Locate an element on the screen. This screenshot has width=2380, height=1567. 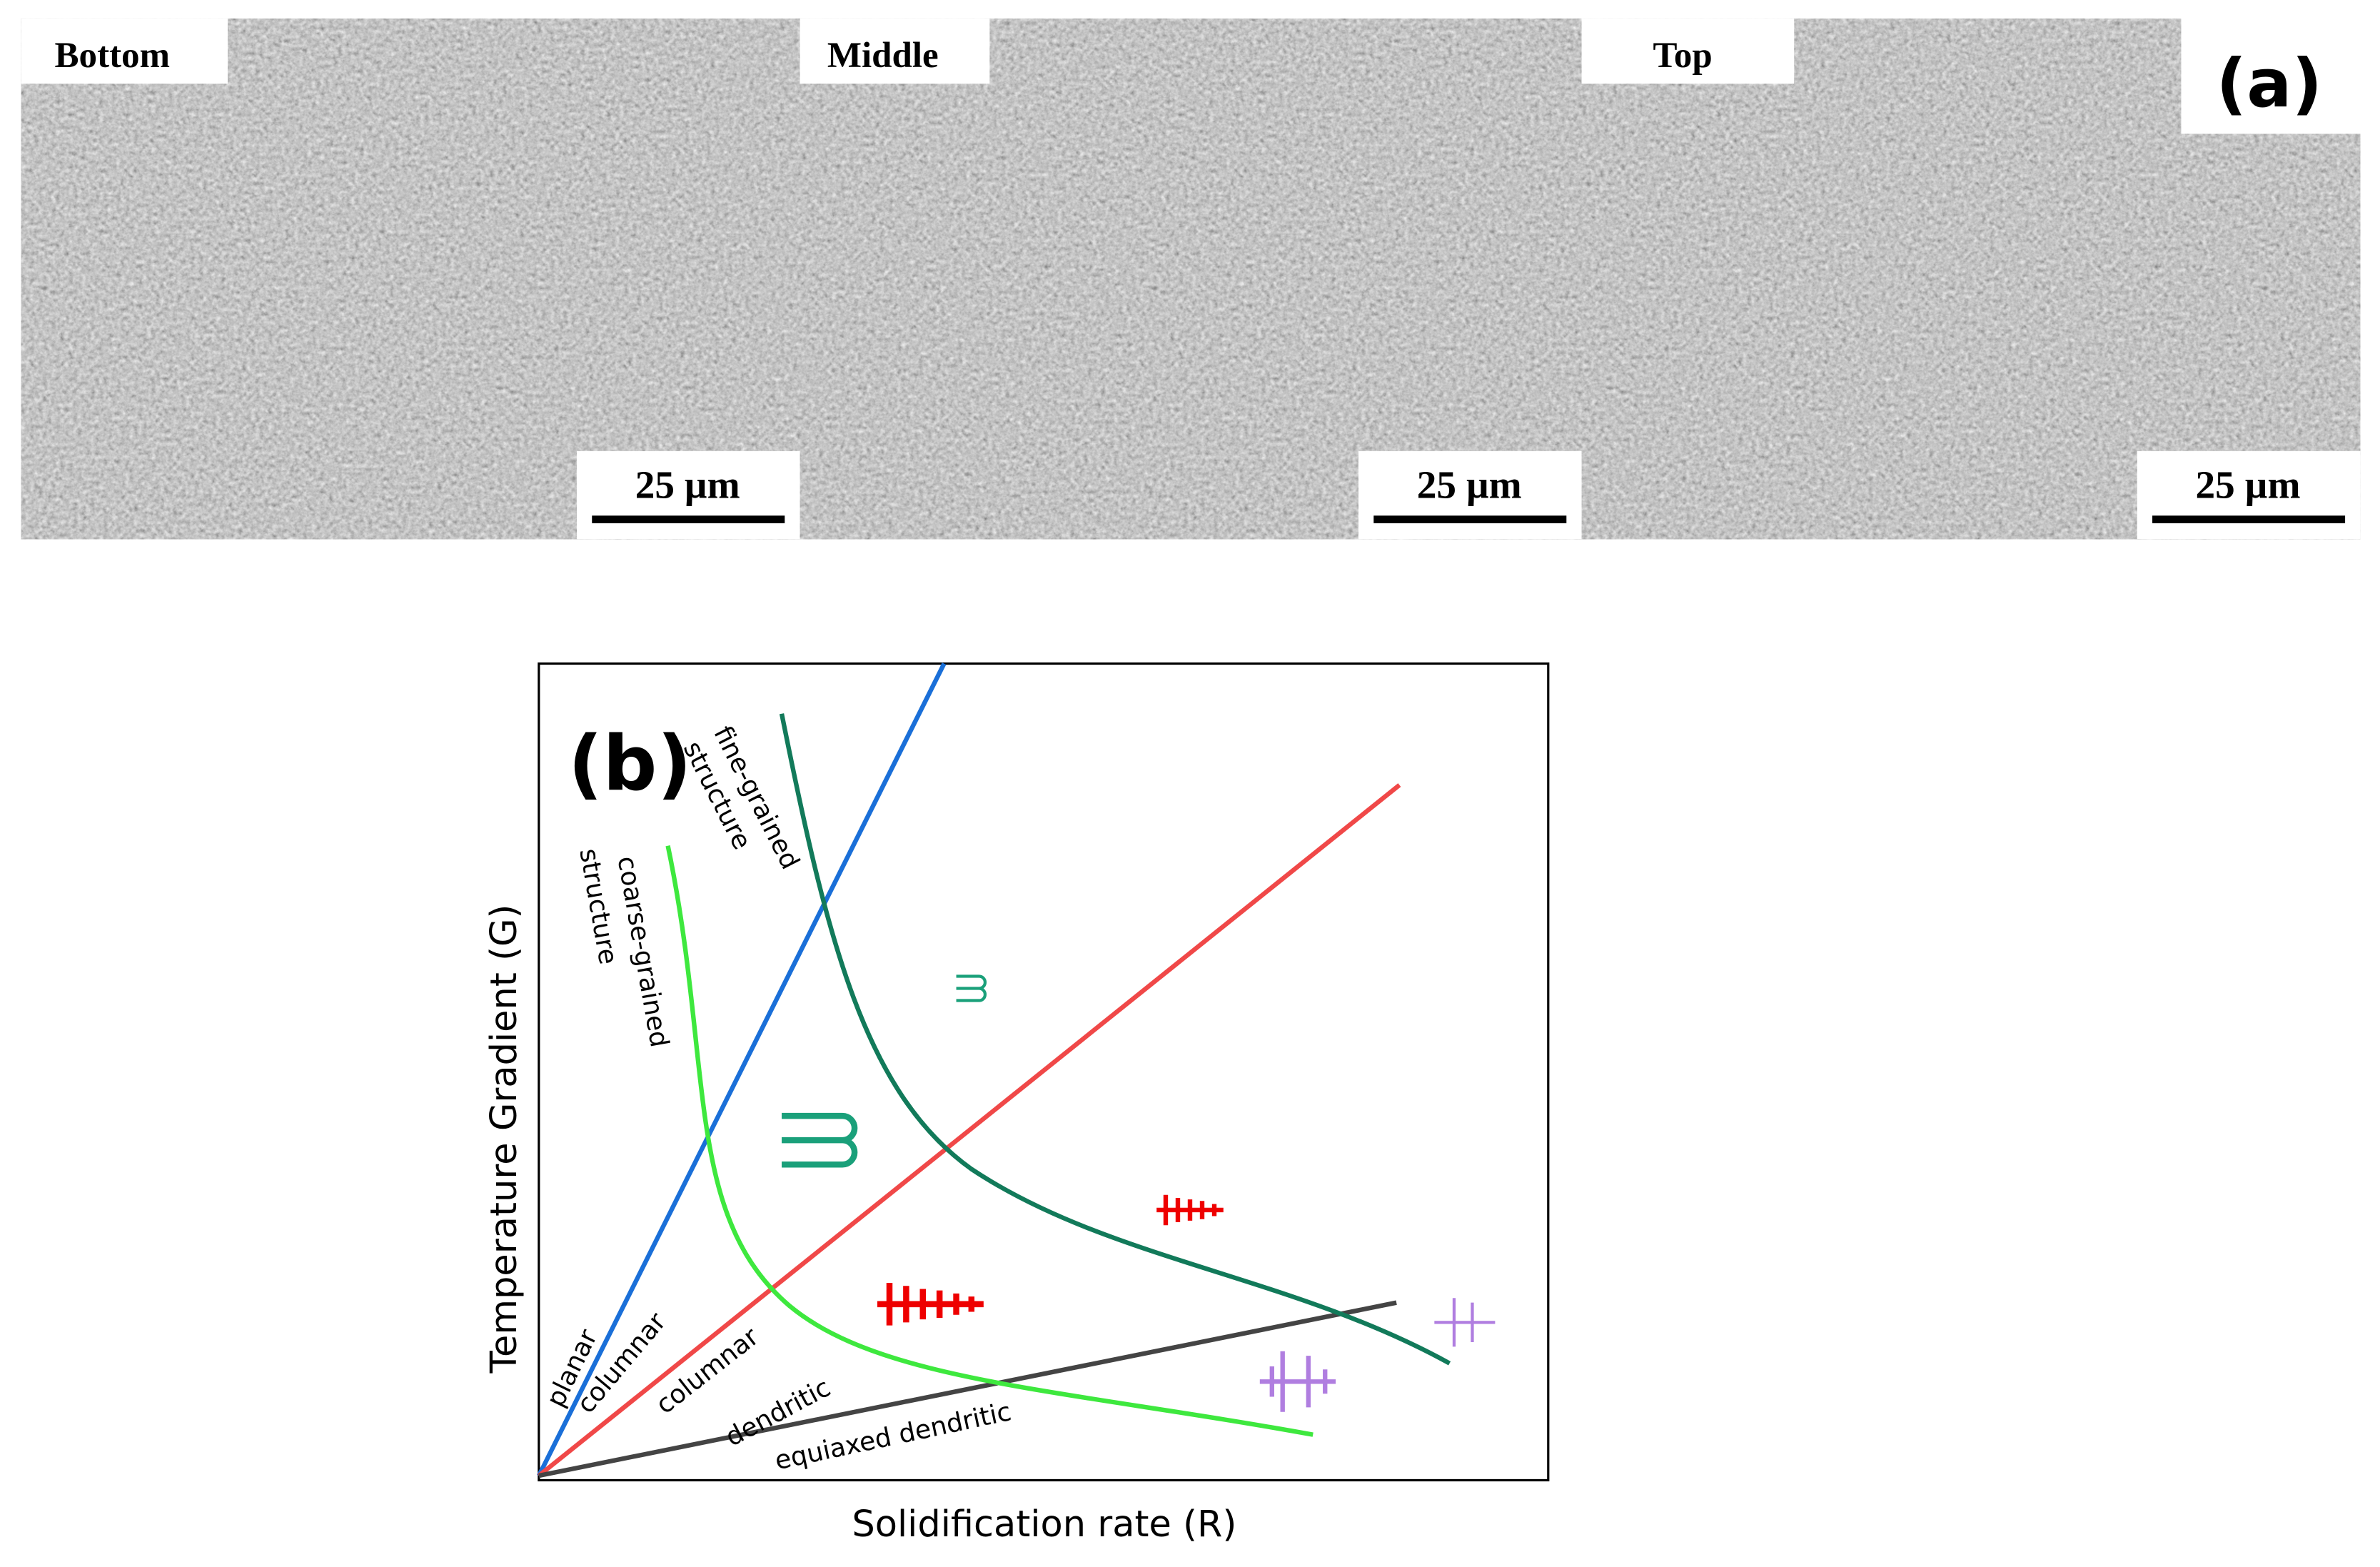
tag-box is located at coordinates (2280, 67).